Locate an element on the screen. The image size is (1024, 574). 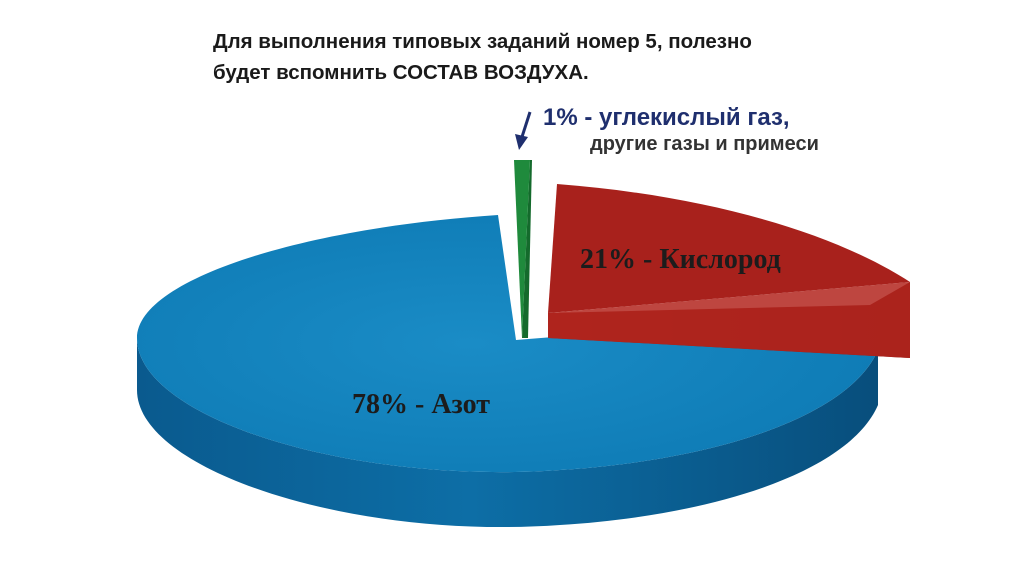
label-oxygen: 21% - Кислород is located at coordinates (680, 259).